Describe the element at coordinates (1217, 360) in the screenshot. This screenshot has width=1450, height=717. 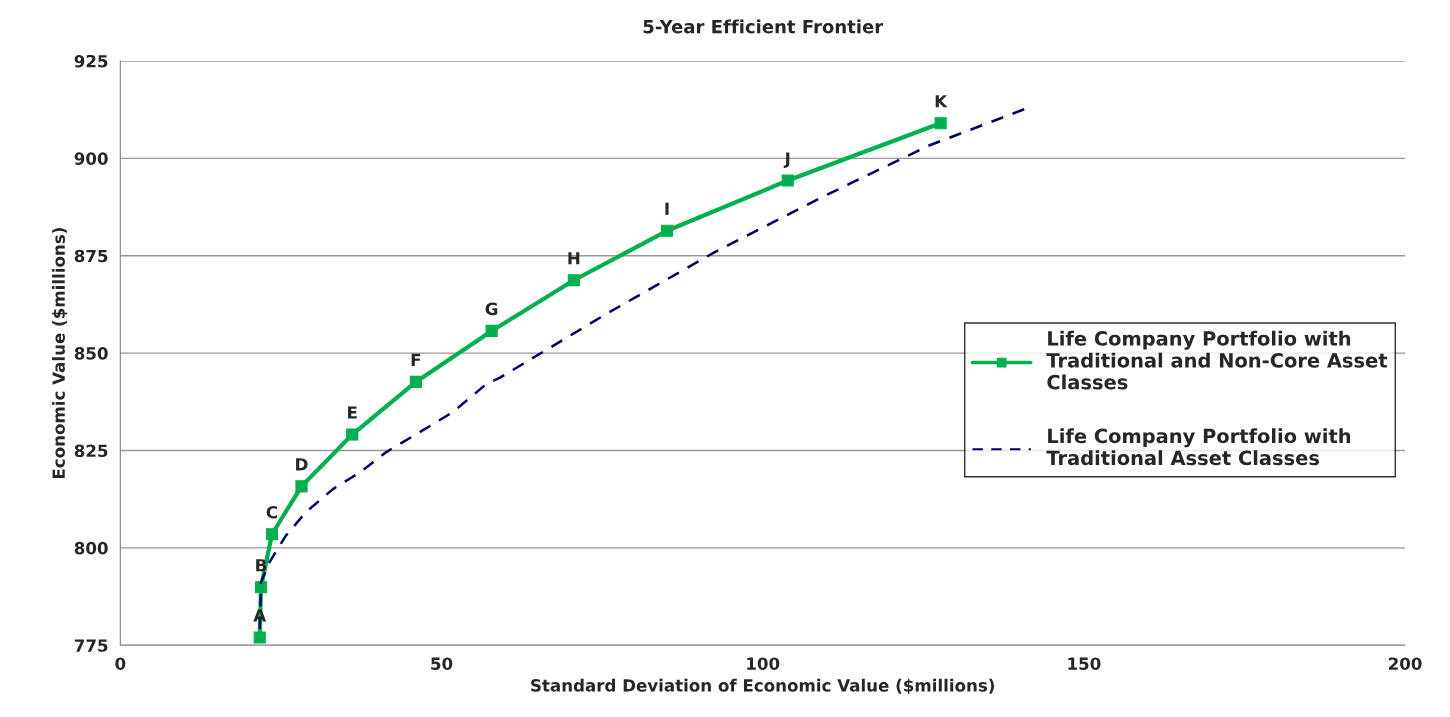
I see `legend-label: Life Company Portfolio with Traditional and Non-Core Asset Classes` at that location.